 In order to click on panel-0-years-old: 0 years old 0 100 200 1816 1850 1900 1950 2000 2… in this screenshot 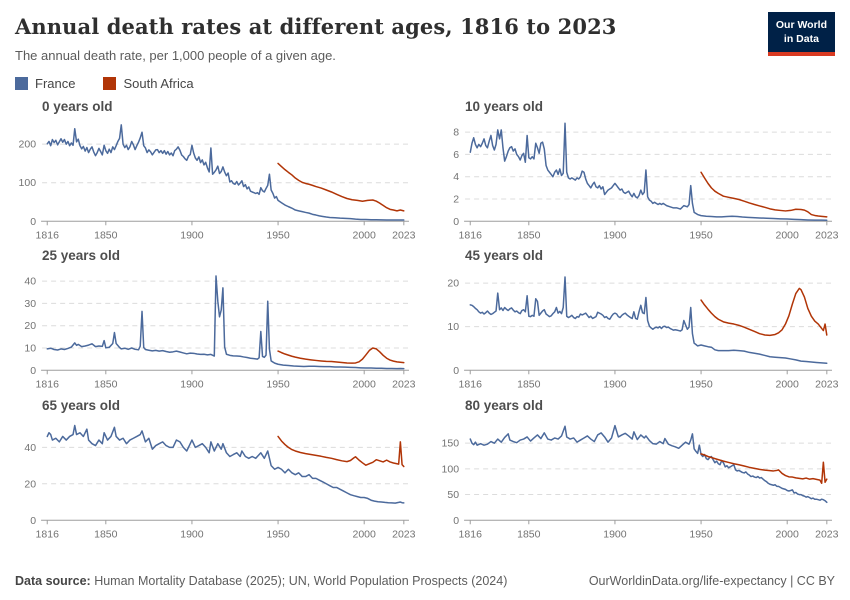, I will do `click(215, 170)`.